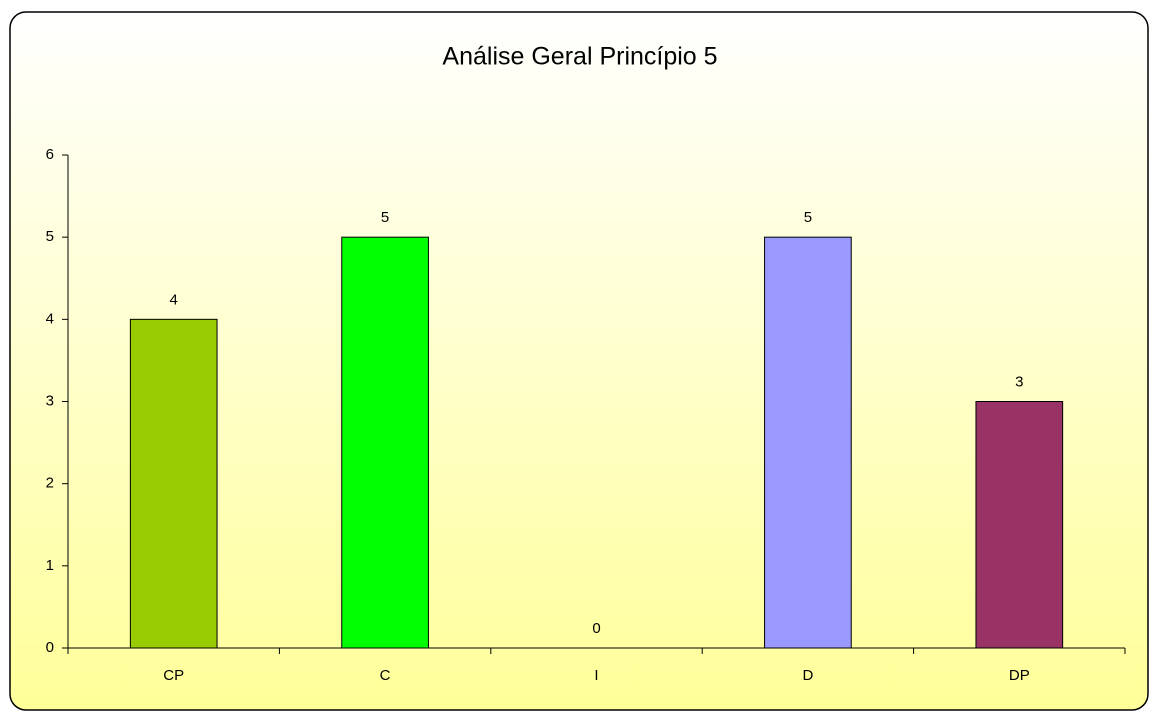 The width and height of the screenshot is (1158, 717). I want to click on x-tick-label: D, so click(807, 675).